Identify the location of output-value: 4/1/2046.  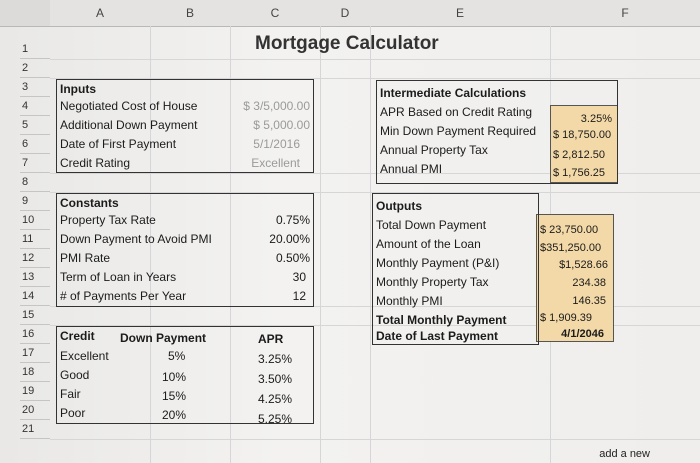
(582, 334).